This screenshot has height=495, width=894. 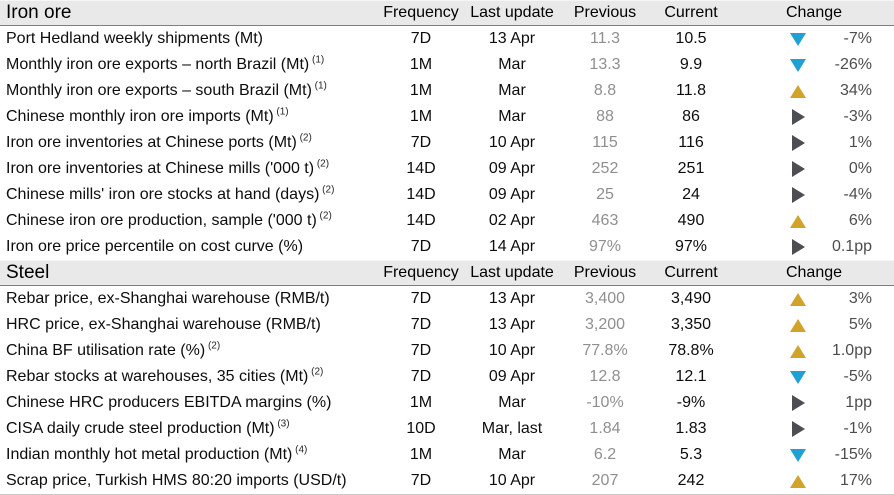 What do you see at coordinates (691, 220) in the screenshot?
I see `current-cell: 490` at bounding box center [691, 220].